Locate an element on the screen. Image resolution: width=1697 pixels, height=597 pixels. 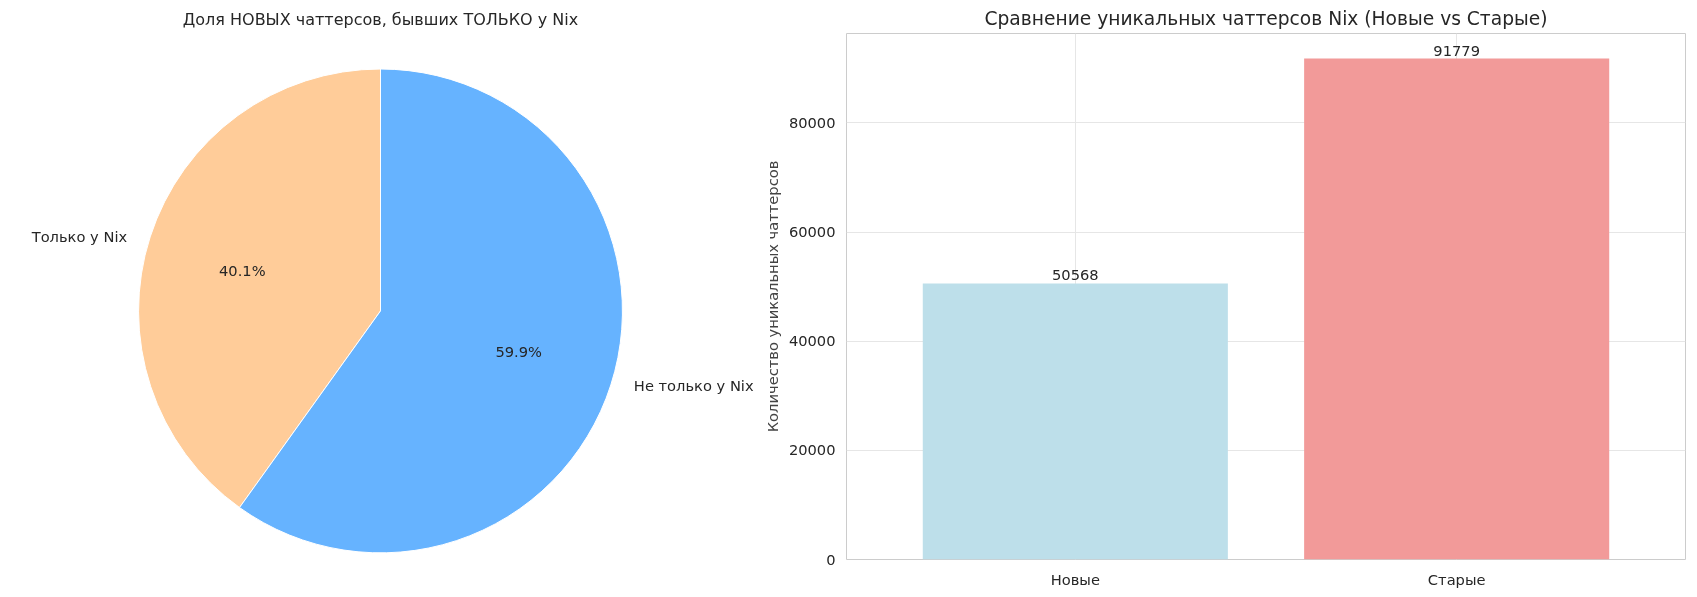
slice-label: Только у Nix is located at coordinates (79, 236).